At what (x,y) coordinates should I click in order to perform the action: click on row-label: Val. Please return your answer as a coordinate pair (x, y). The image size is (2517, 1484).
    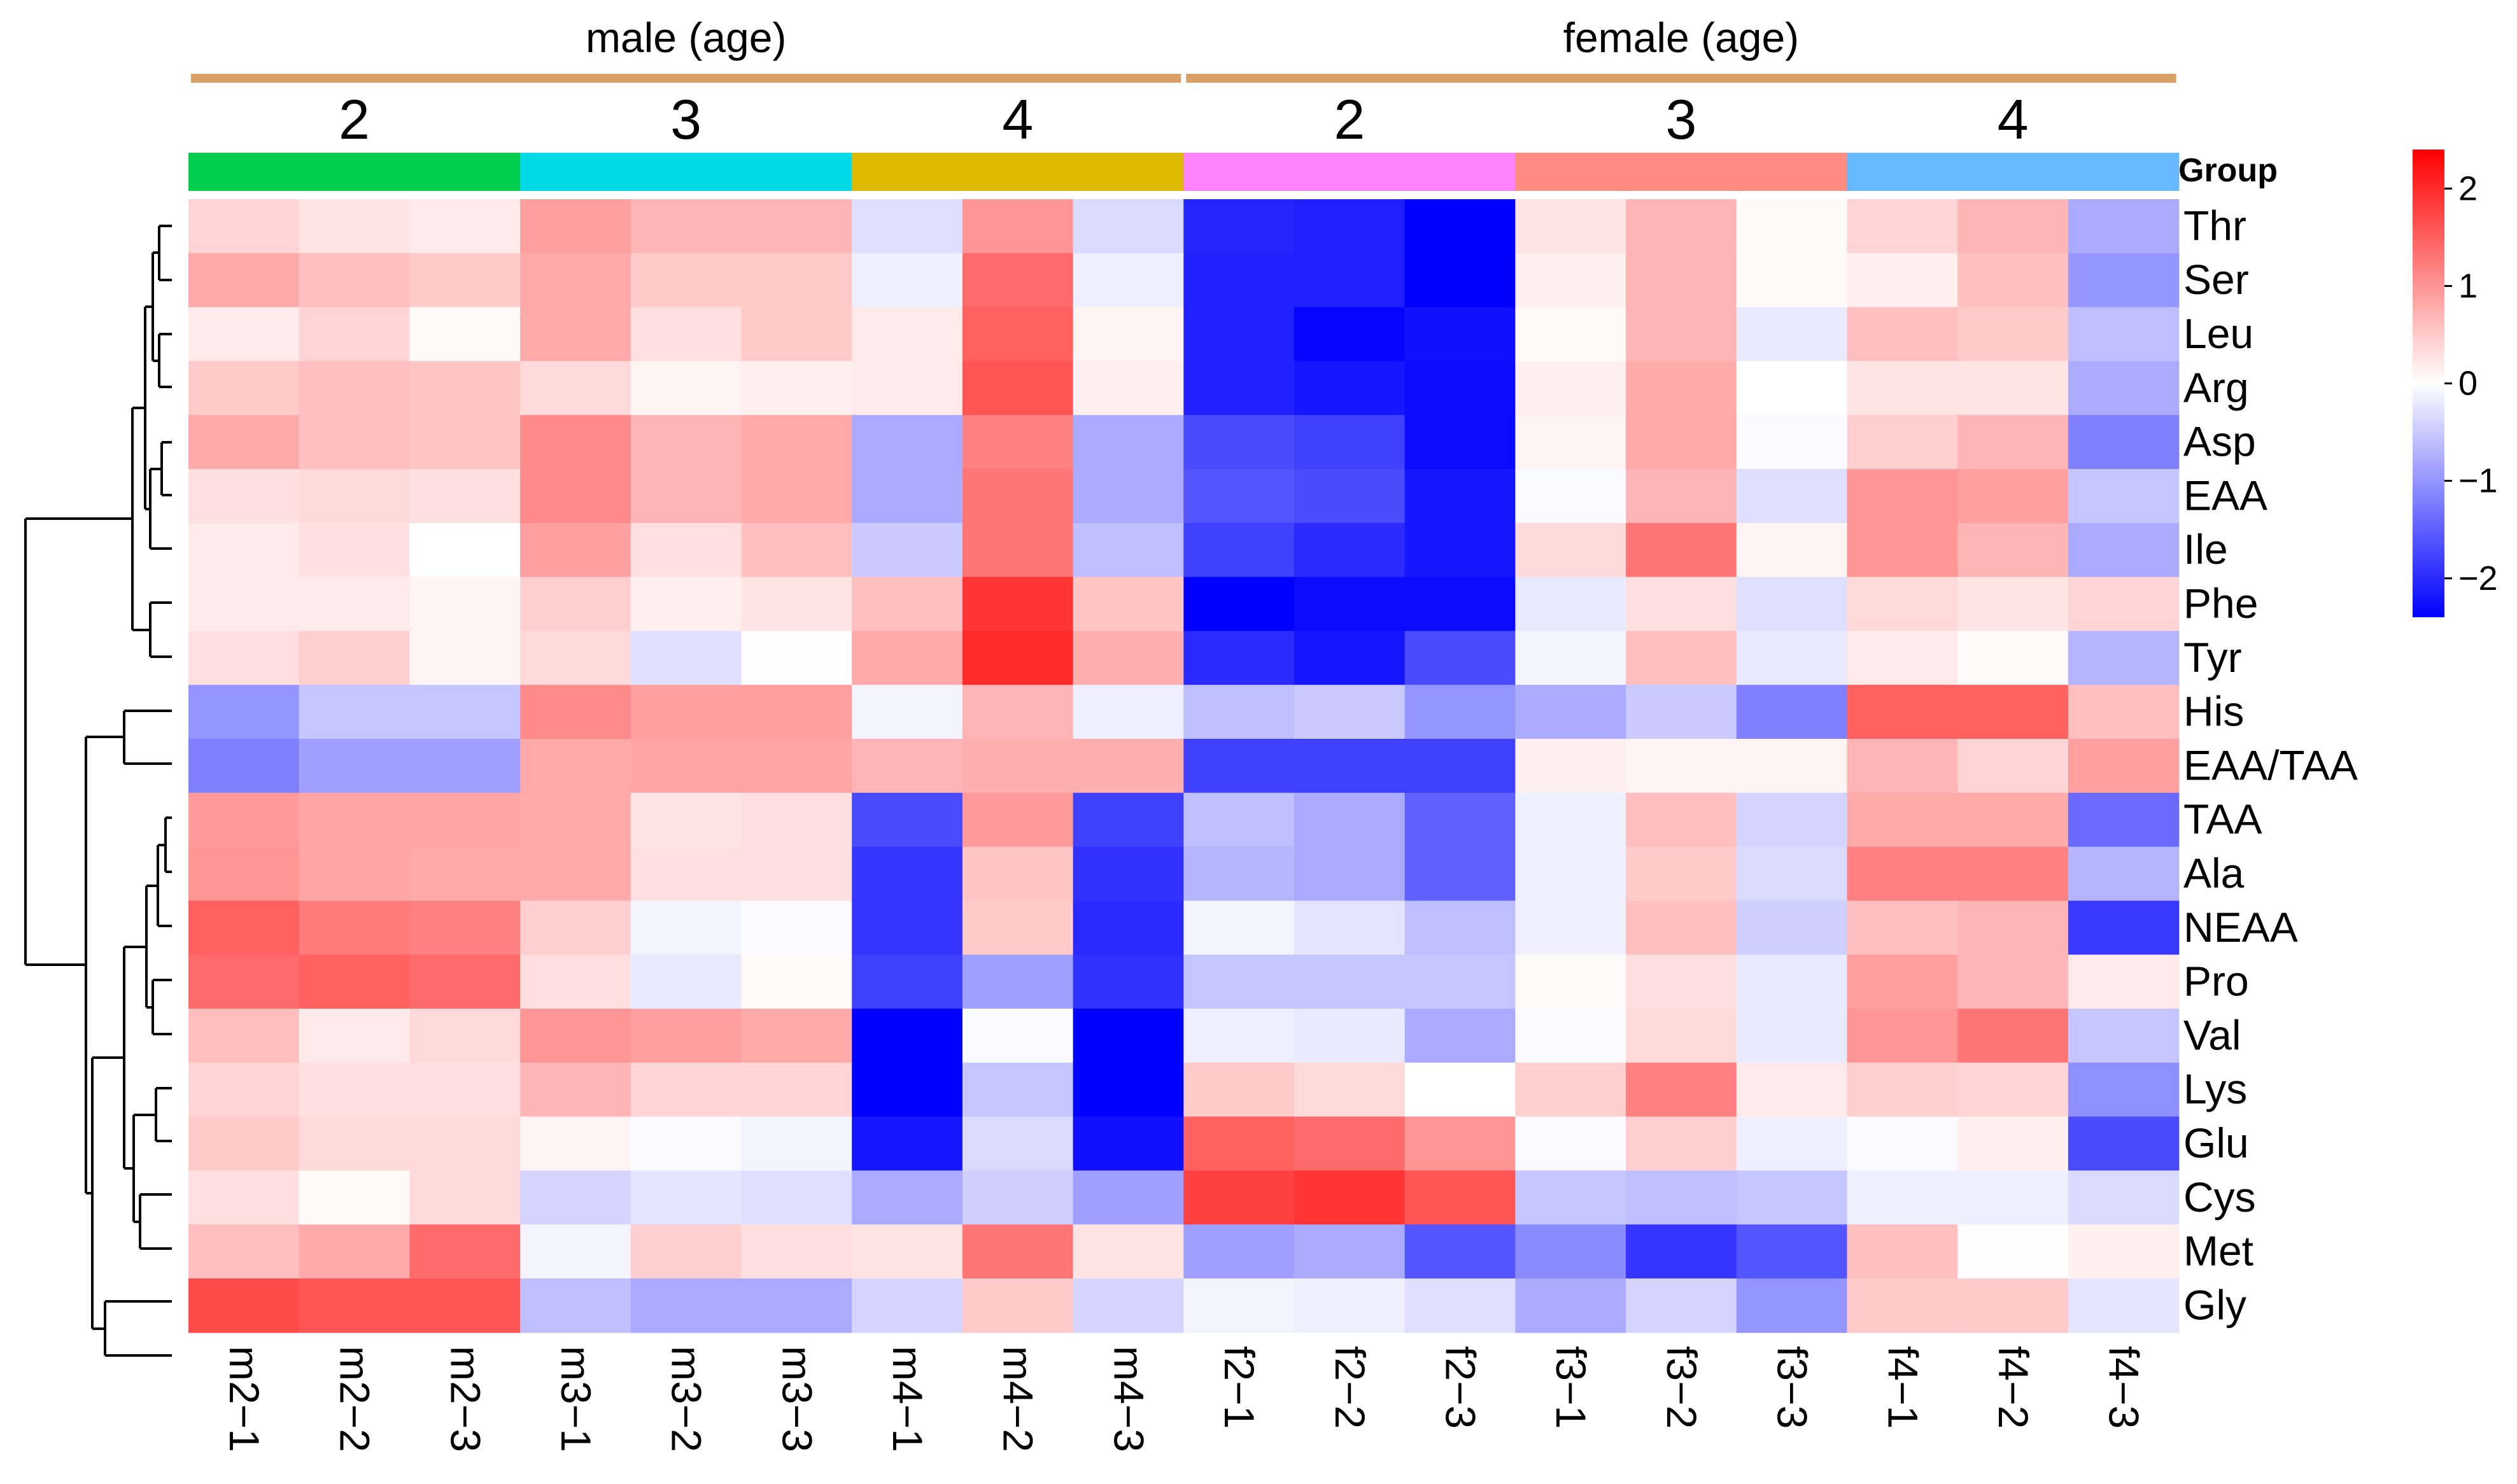
    Looking at the image, I should click on (2212, 1034).